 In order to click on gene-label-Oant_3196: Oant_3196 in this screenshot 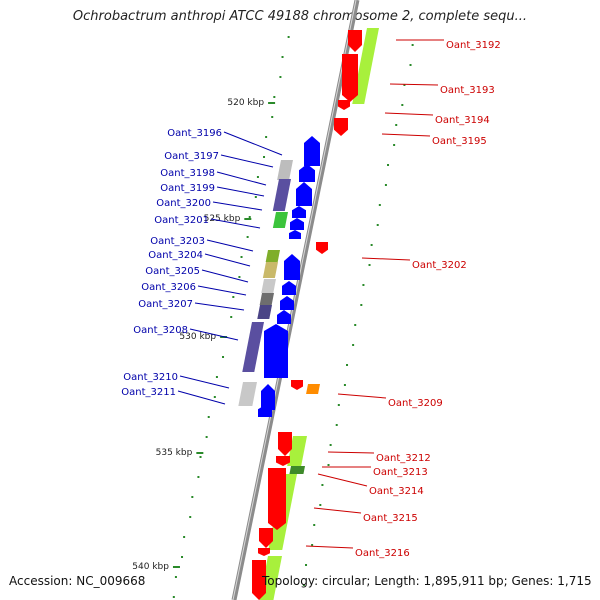, I will do `click(194, 133)`.